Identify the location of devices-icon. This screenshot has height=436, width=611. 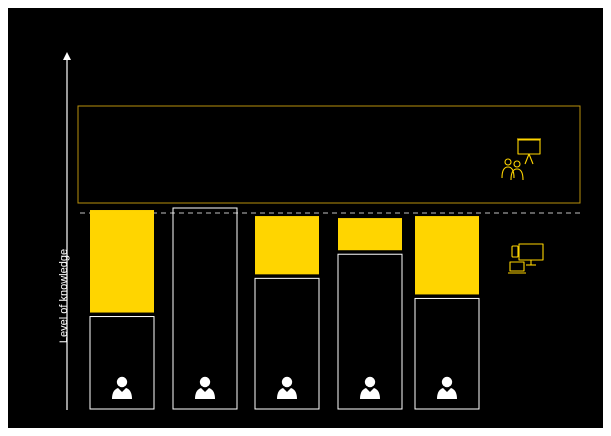
(526, 258).